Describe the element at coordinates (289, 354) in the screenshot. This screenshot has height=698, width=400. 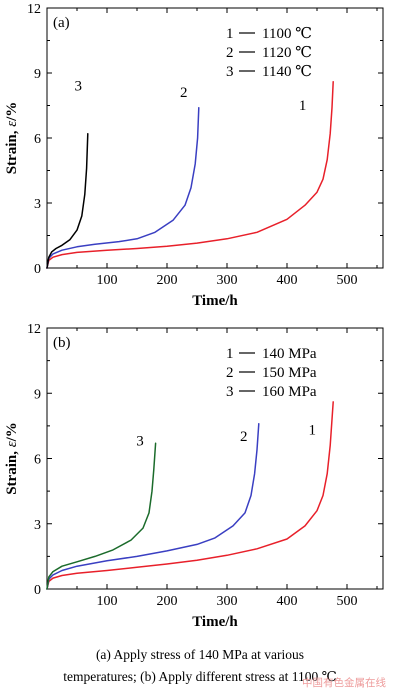
I see `legend-label: 140 MPa` at that location.